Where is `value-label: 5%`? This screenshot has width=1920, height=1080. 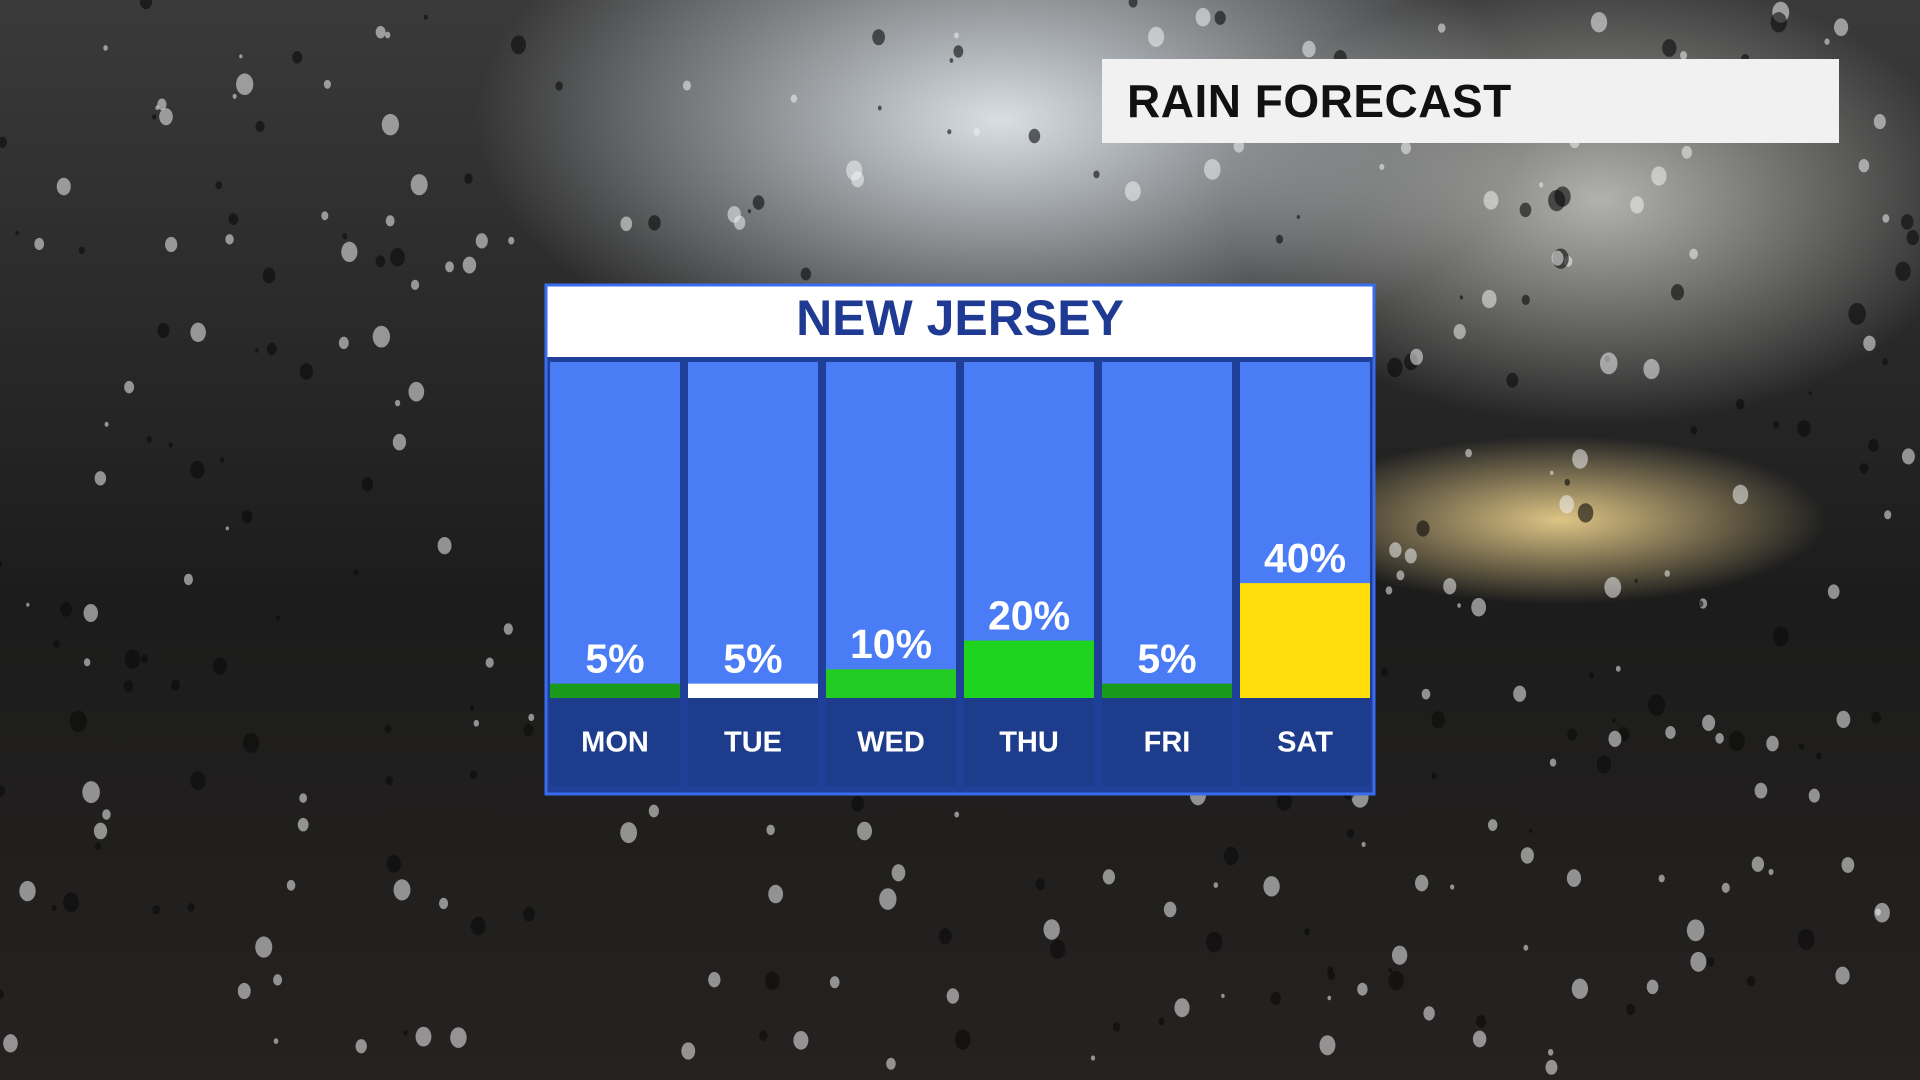
value-label: 5% is located at coordinates (614, 658).